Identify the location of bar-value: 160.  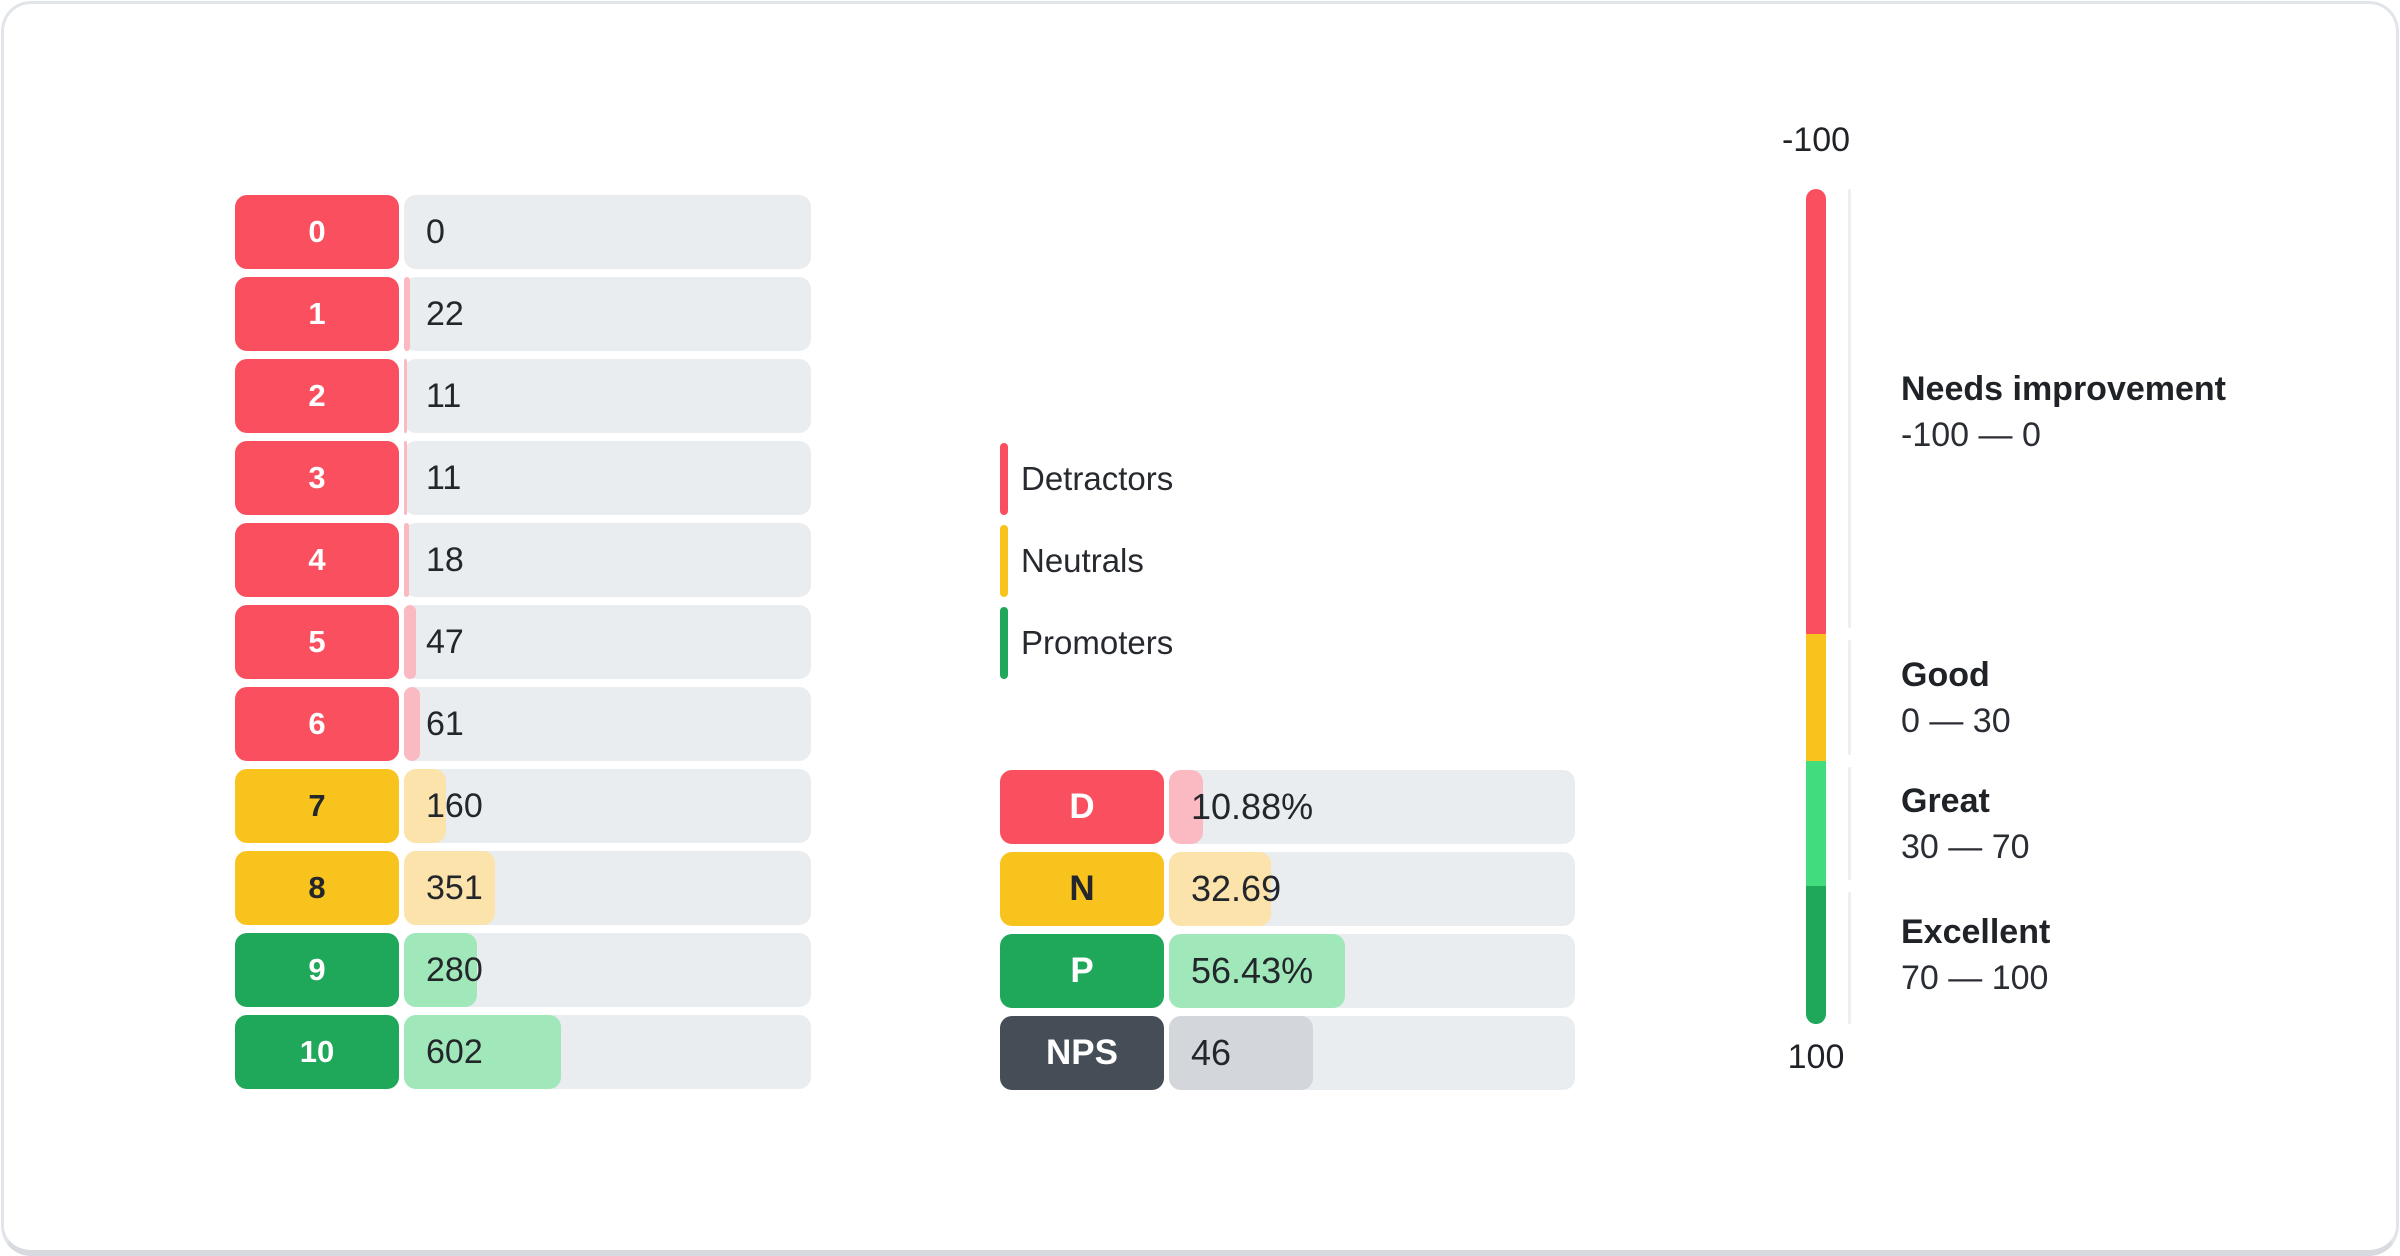
(454, 805).